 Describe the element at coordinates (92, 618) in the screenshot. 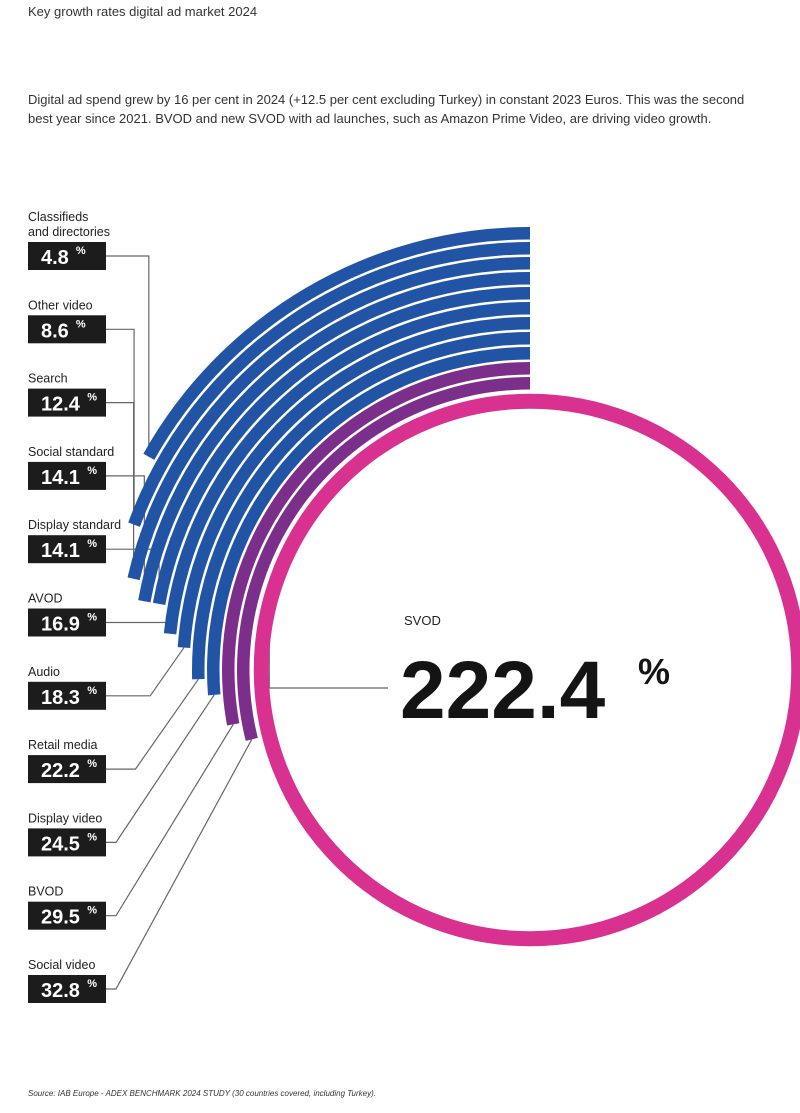

I see `value-pct-avod: %` at that location.